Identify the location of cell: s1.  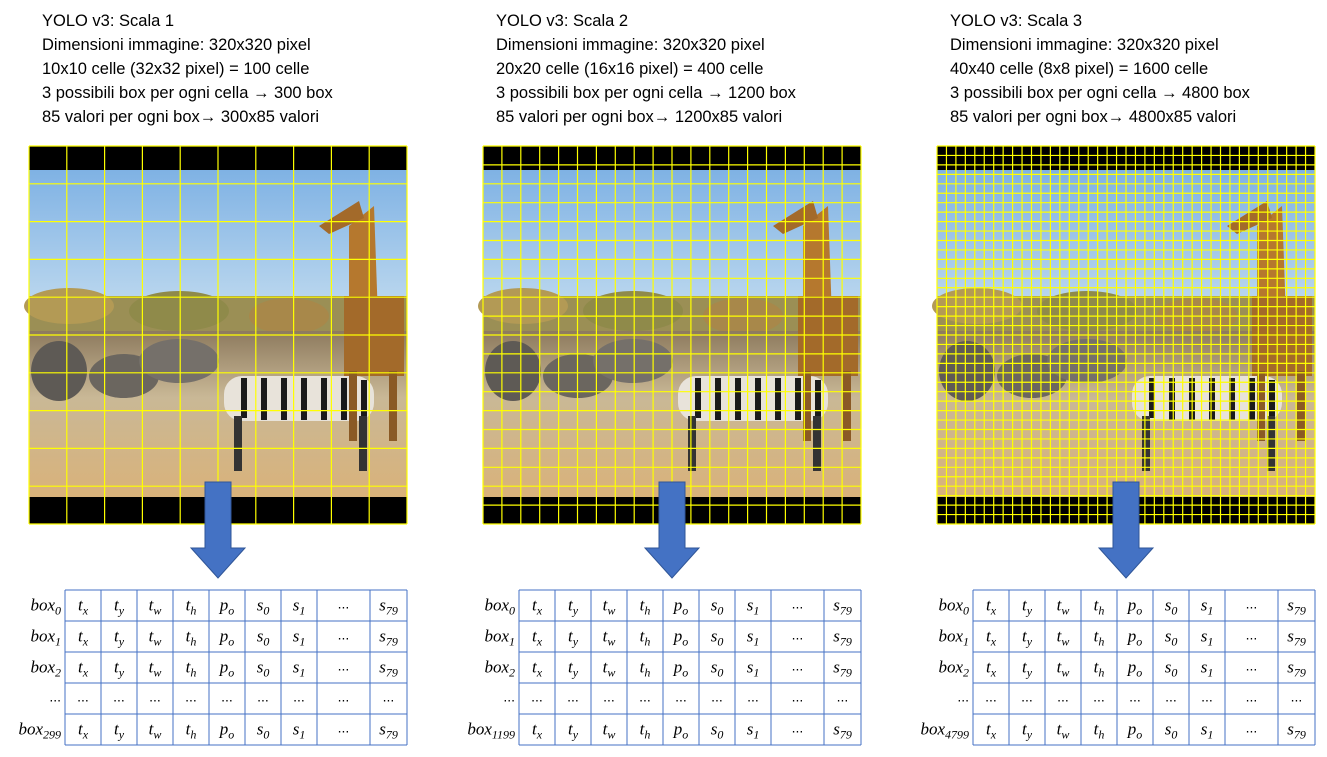
(299, 669).